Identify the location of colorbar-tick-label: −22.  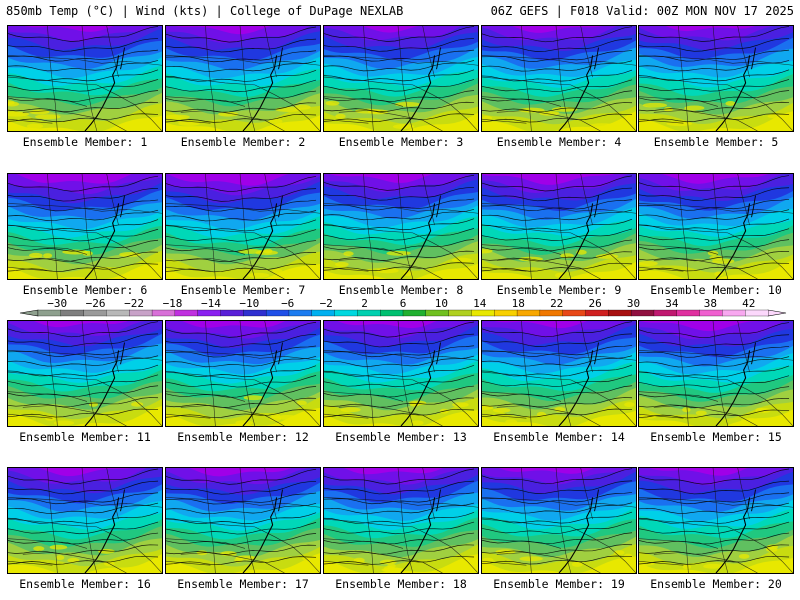
(134, 304).